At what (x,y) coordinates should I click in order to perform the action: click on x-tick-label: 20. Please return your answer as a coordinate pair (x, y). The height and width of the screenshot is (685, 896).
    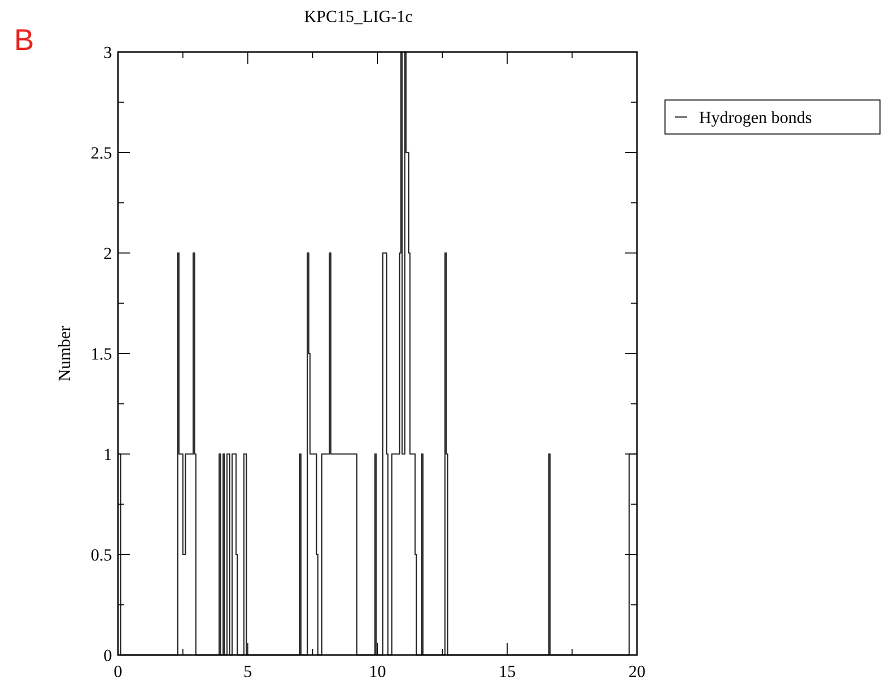
    Looking at the image, I should click on (637, 671).